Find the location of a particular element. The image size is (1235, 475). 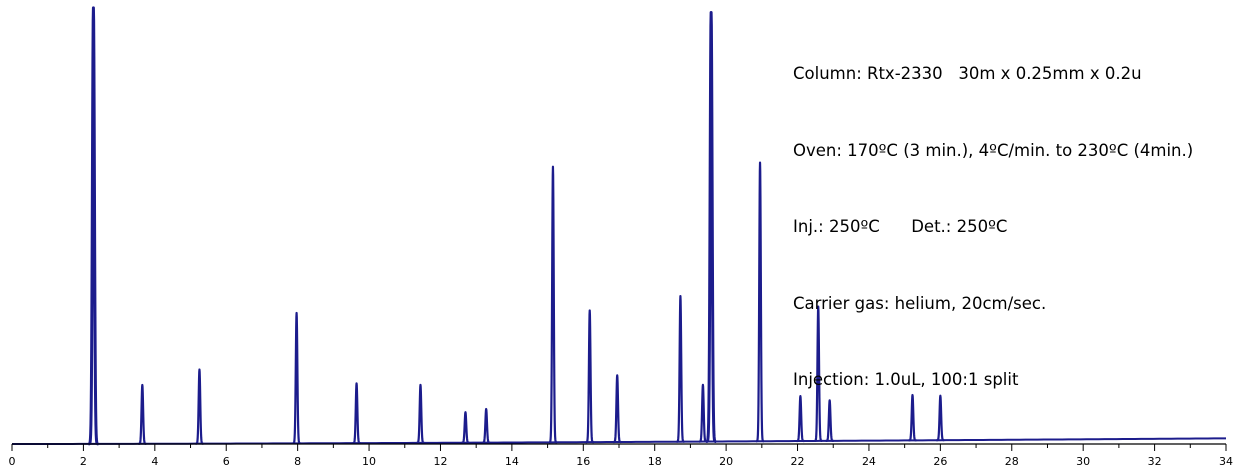

x-tick-label-2: 2 is located at coordinates (83, 461).